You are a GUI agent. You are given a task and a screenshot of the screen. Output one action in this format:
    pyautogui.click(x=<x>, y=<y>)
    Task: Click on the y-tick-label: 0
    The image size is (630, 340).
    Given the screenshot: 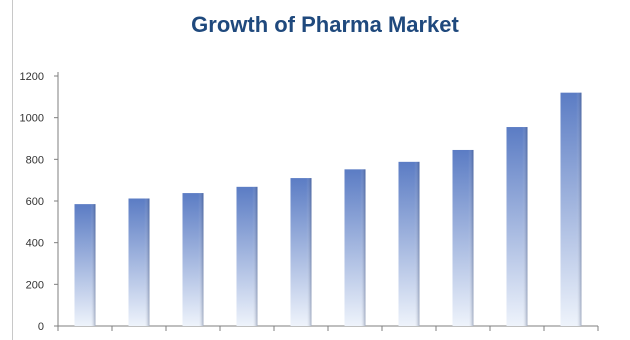 What is the action you would take?
    pyautogui.click(x=41, y=327)
    